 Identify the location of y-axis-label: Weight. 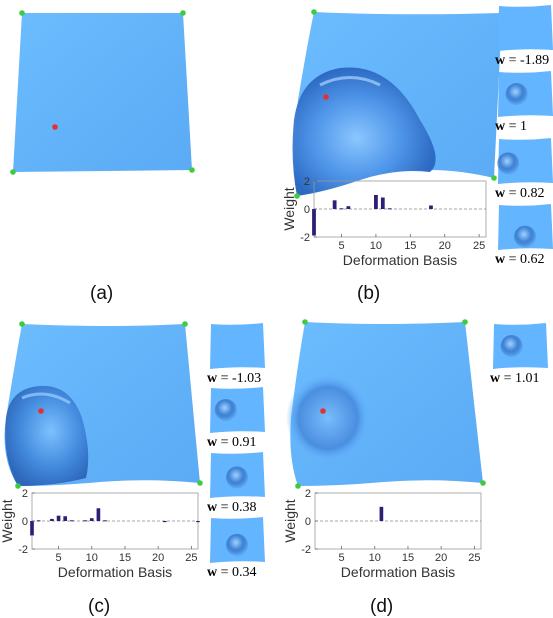
(7, 520).